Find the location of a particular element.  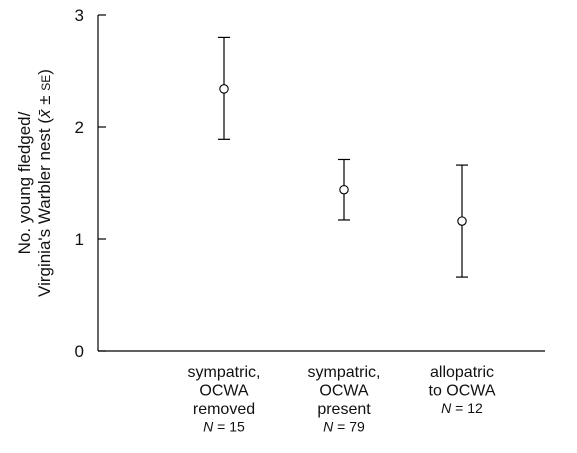

y-ticks: 0 1 2 3 is located at coordinates (90, 183).